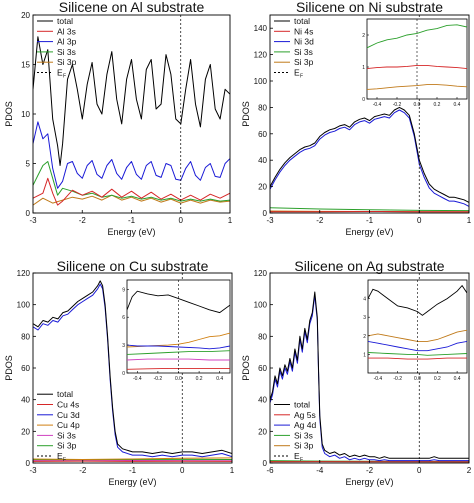 The height and width of the screenshot is (503, 474). What do you see at coordinates (457, 379) in the screenshot?
I see `inset-x-tick-label: 0.4` at bounding box center [457, 379].